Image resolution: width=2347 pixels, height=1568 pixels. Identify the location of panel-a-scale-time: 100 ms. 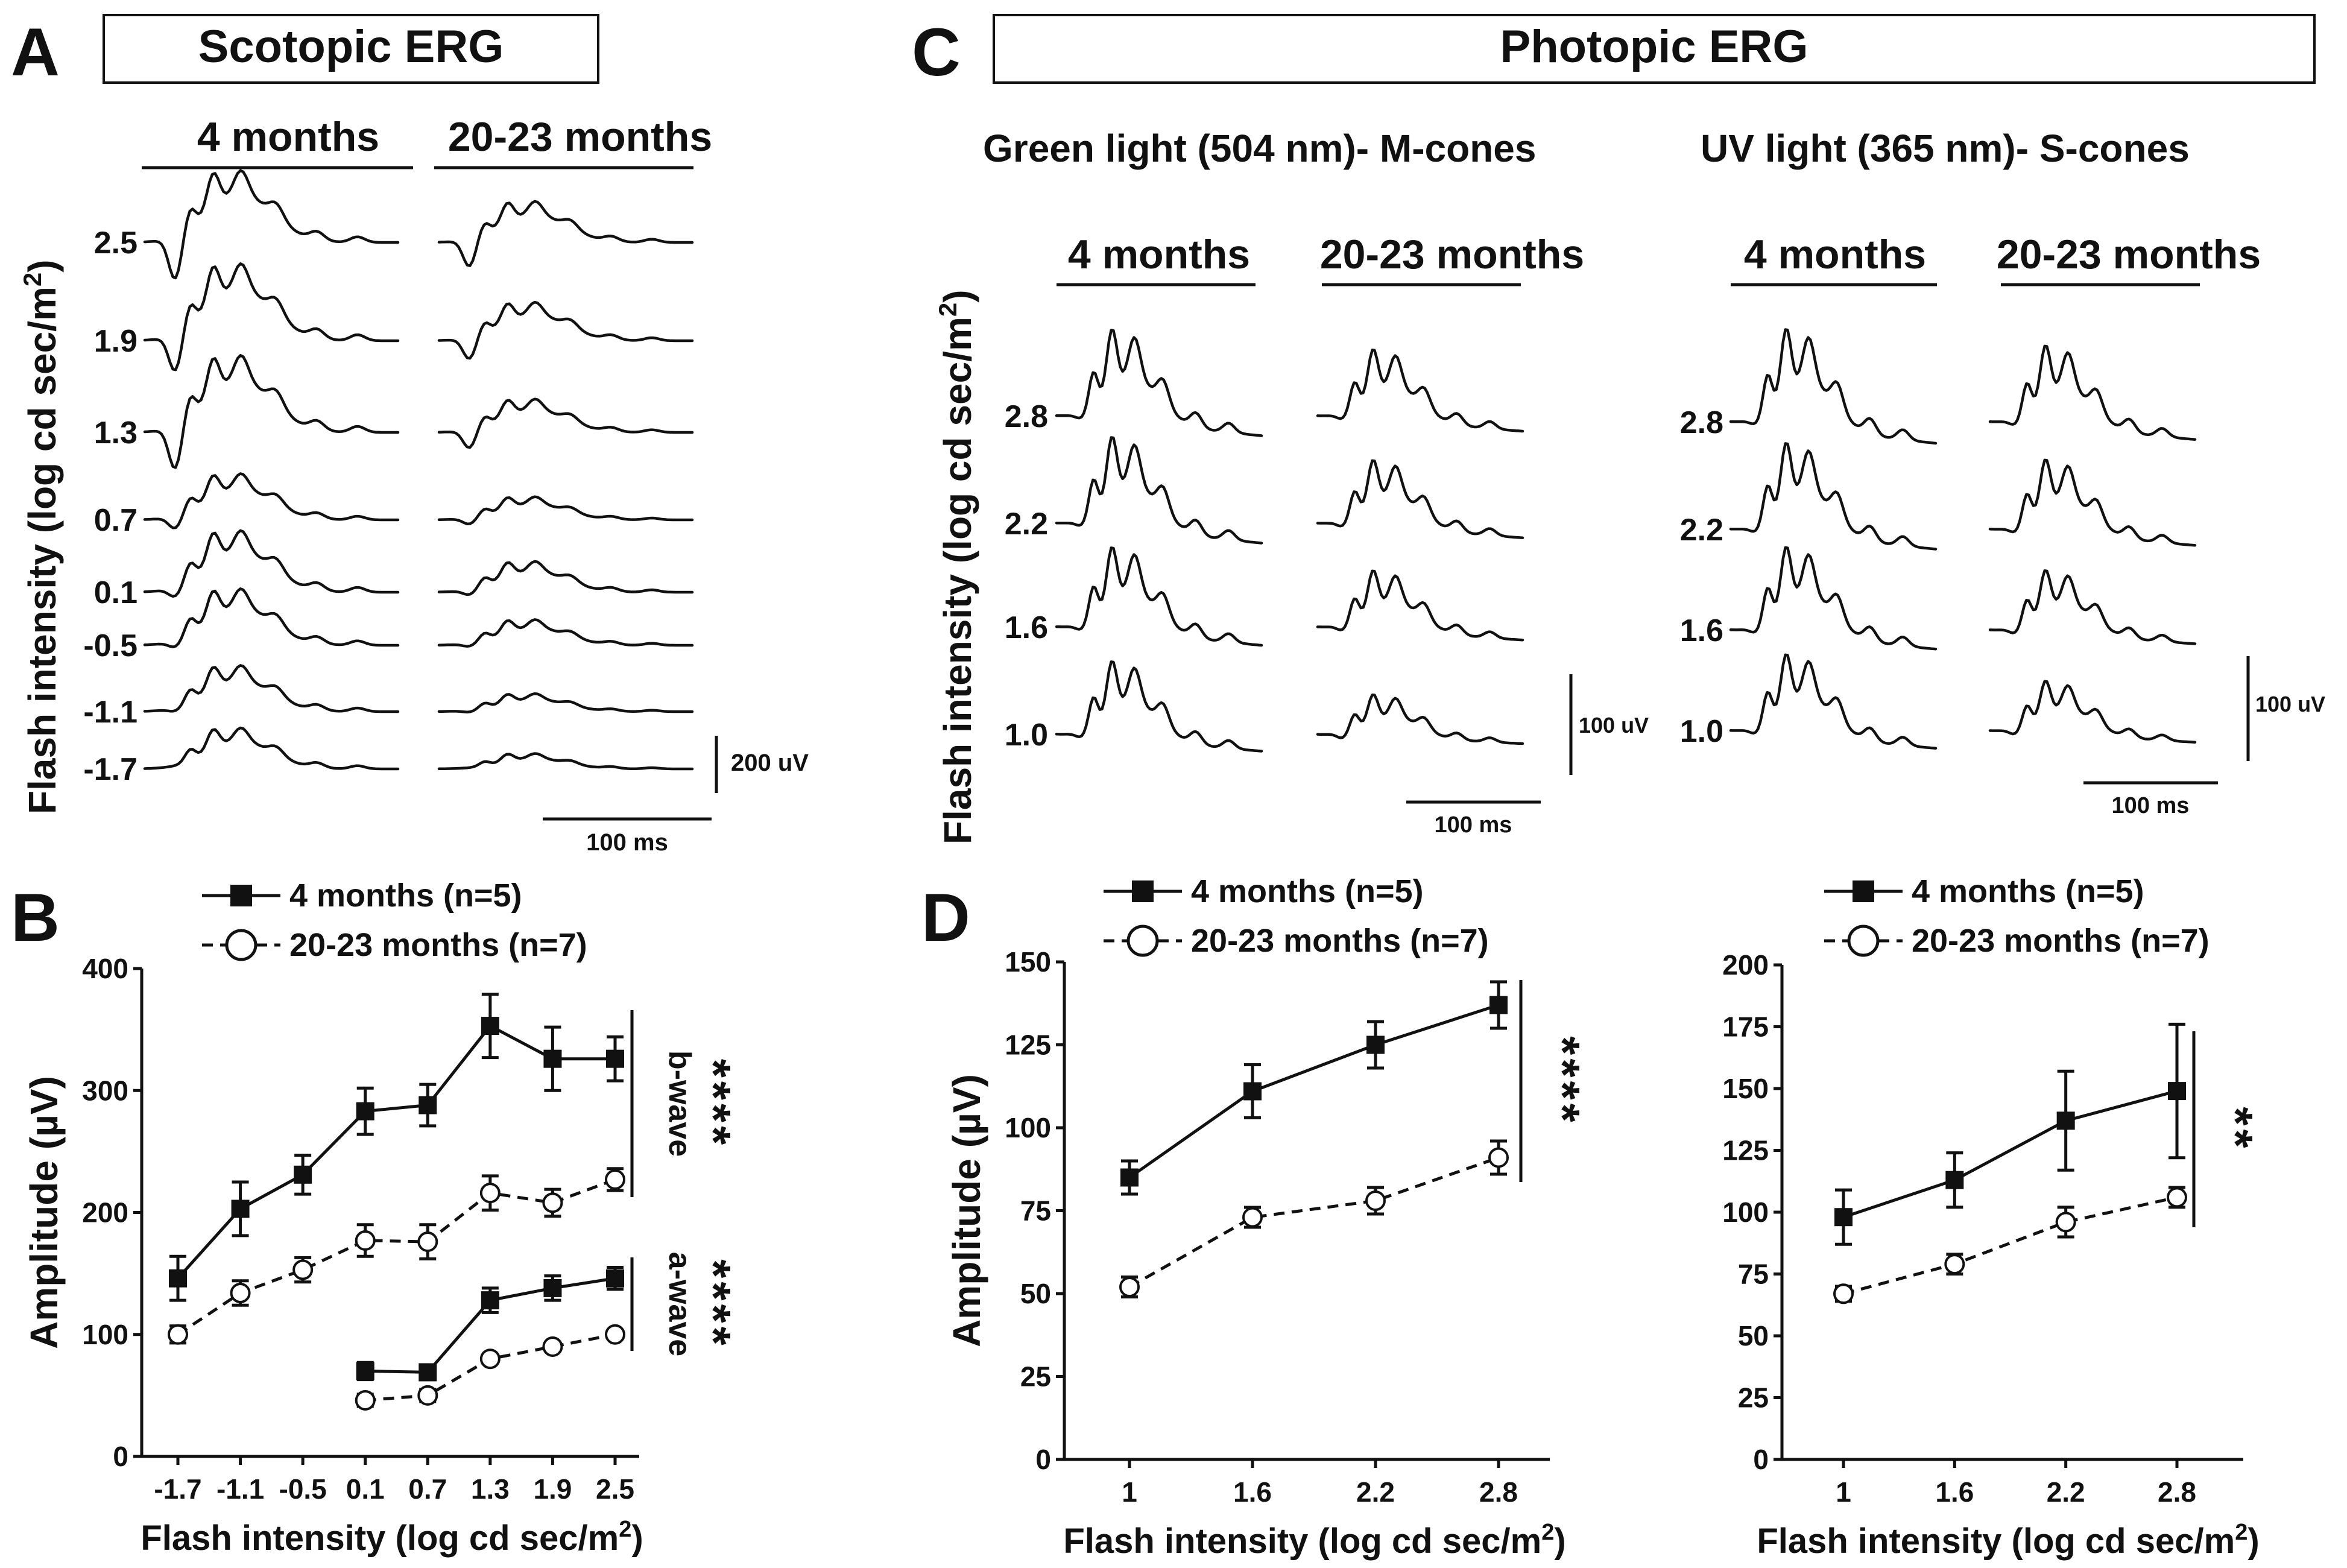
(627, 842).